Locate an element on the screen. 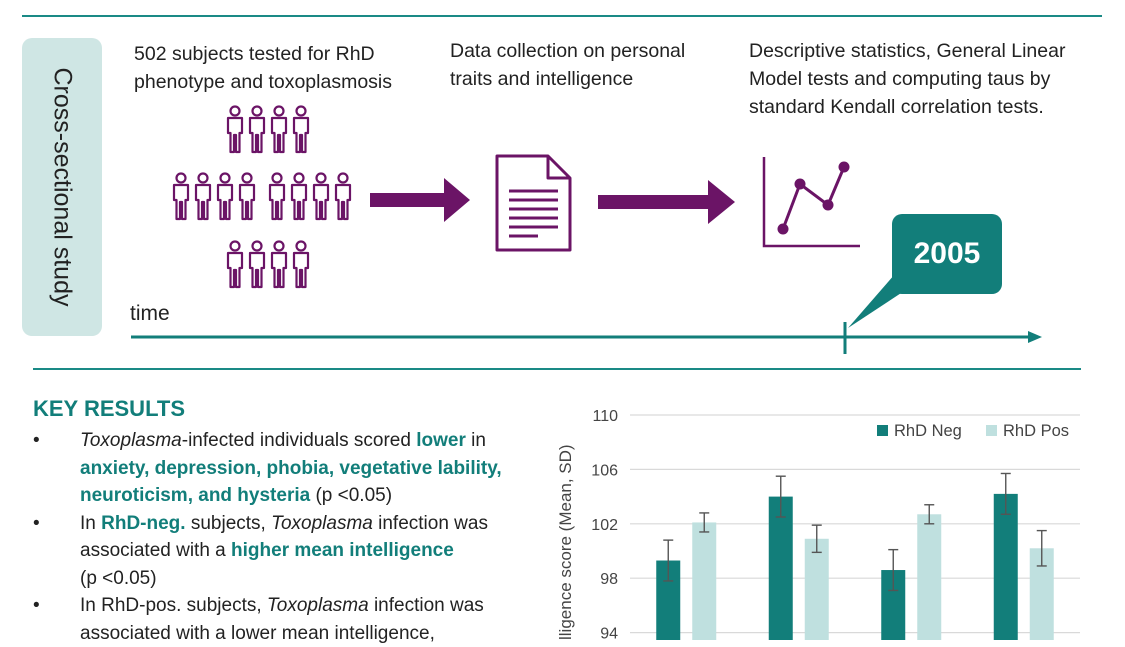 The image size is (1125, 647). timeline-axis is located at coordinates (586, 338).